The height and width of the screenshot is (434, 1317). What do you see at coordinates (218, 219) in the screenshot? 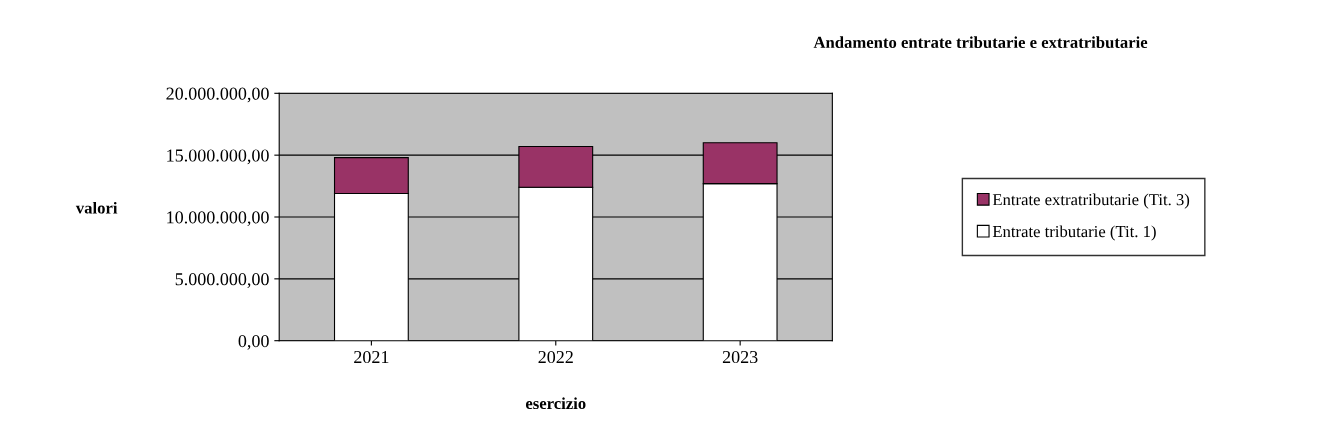
I see `y-tick-label: 10.000.000,00` at bounding box center [218, 219].